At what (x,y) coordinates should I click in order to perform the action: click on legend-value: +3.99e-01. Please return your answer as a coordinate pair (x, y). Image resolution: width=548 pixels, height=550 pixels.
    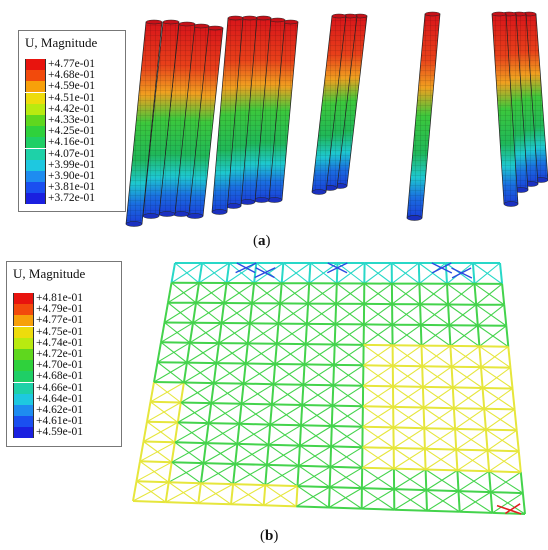
    Looking at the image, I should click on (72, 164).